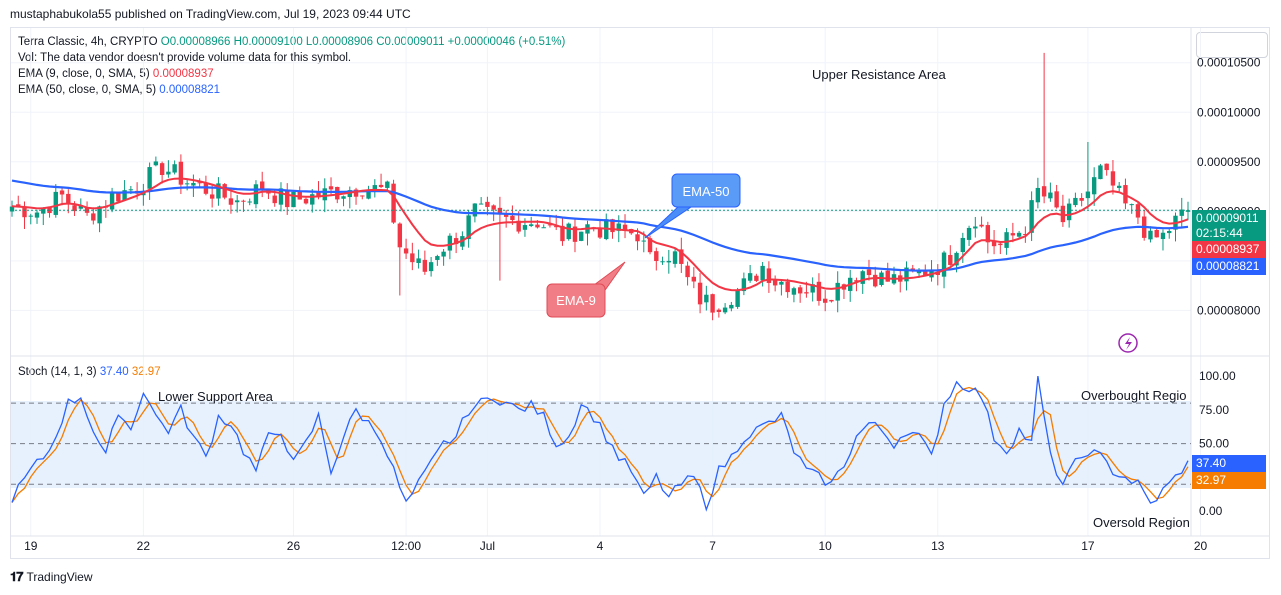 The height and width of the screenshot is (595, 1281). Describe the element at coordinates (51, 577) in the screenshot. I see `footer-brand: 𝟏𝟕 TradingView` at that location.